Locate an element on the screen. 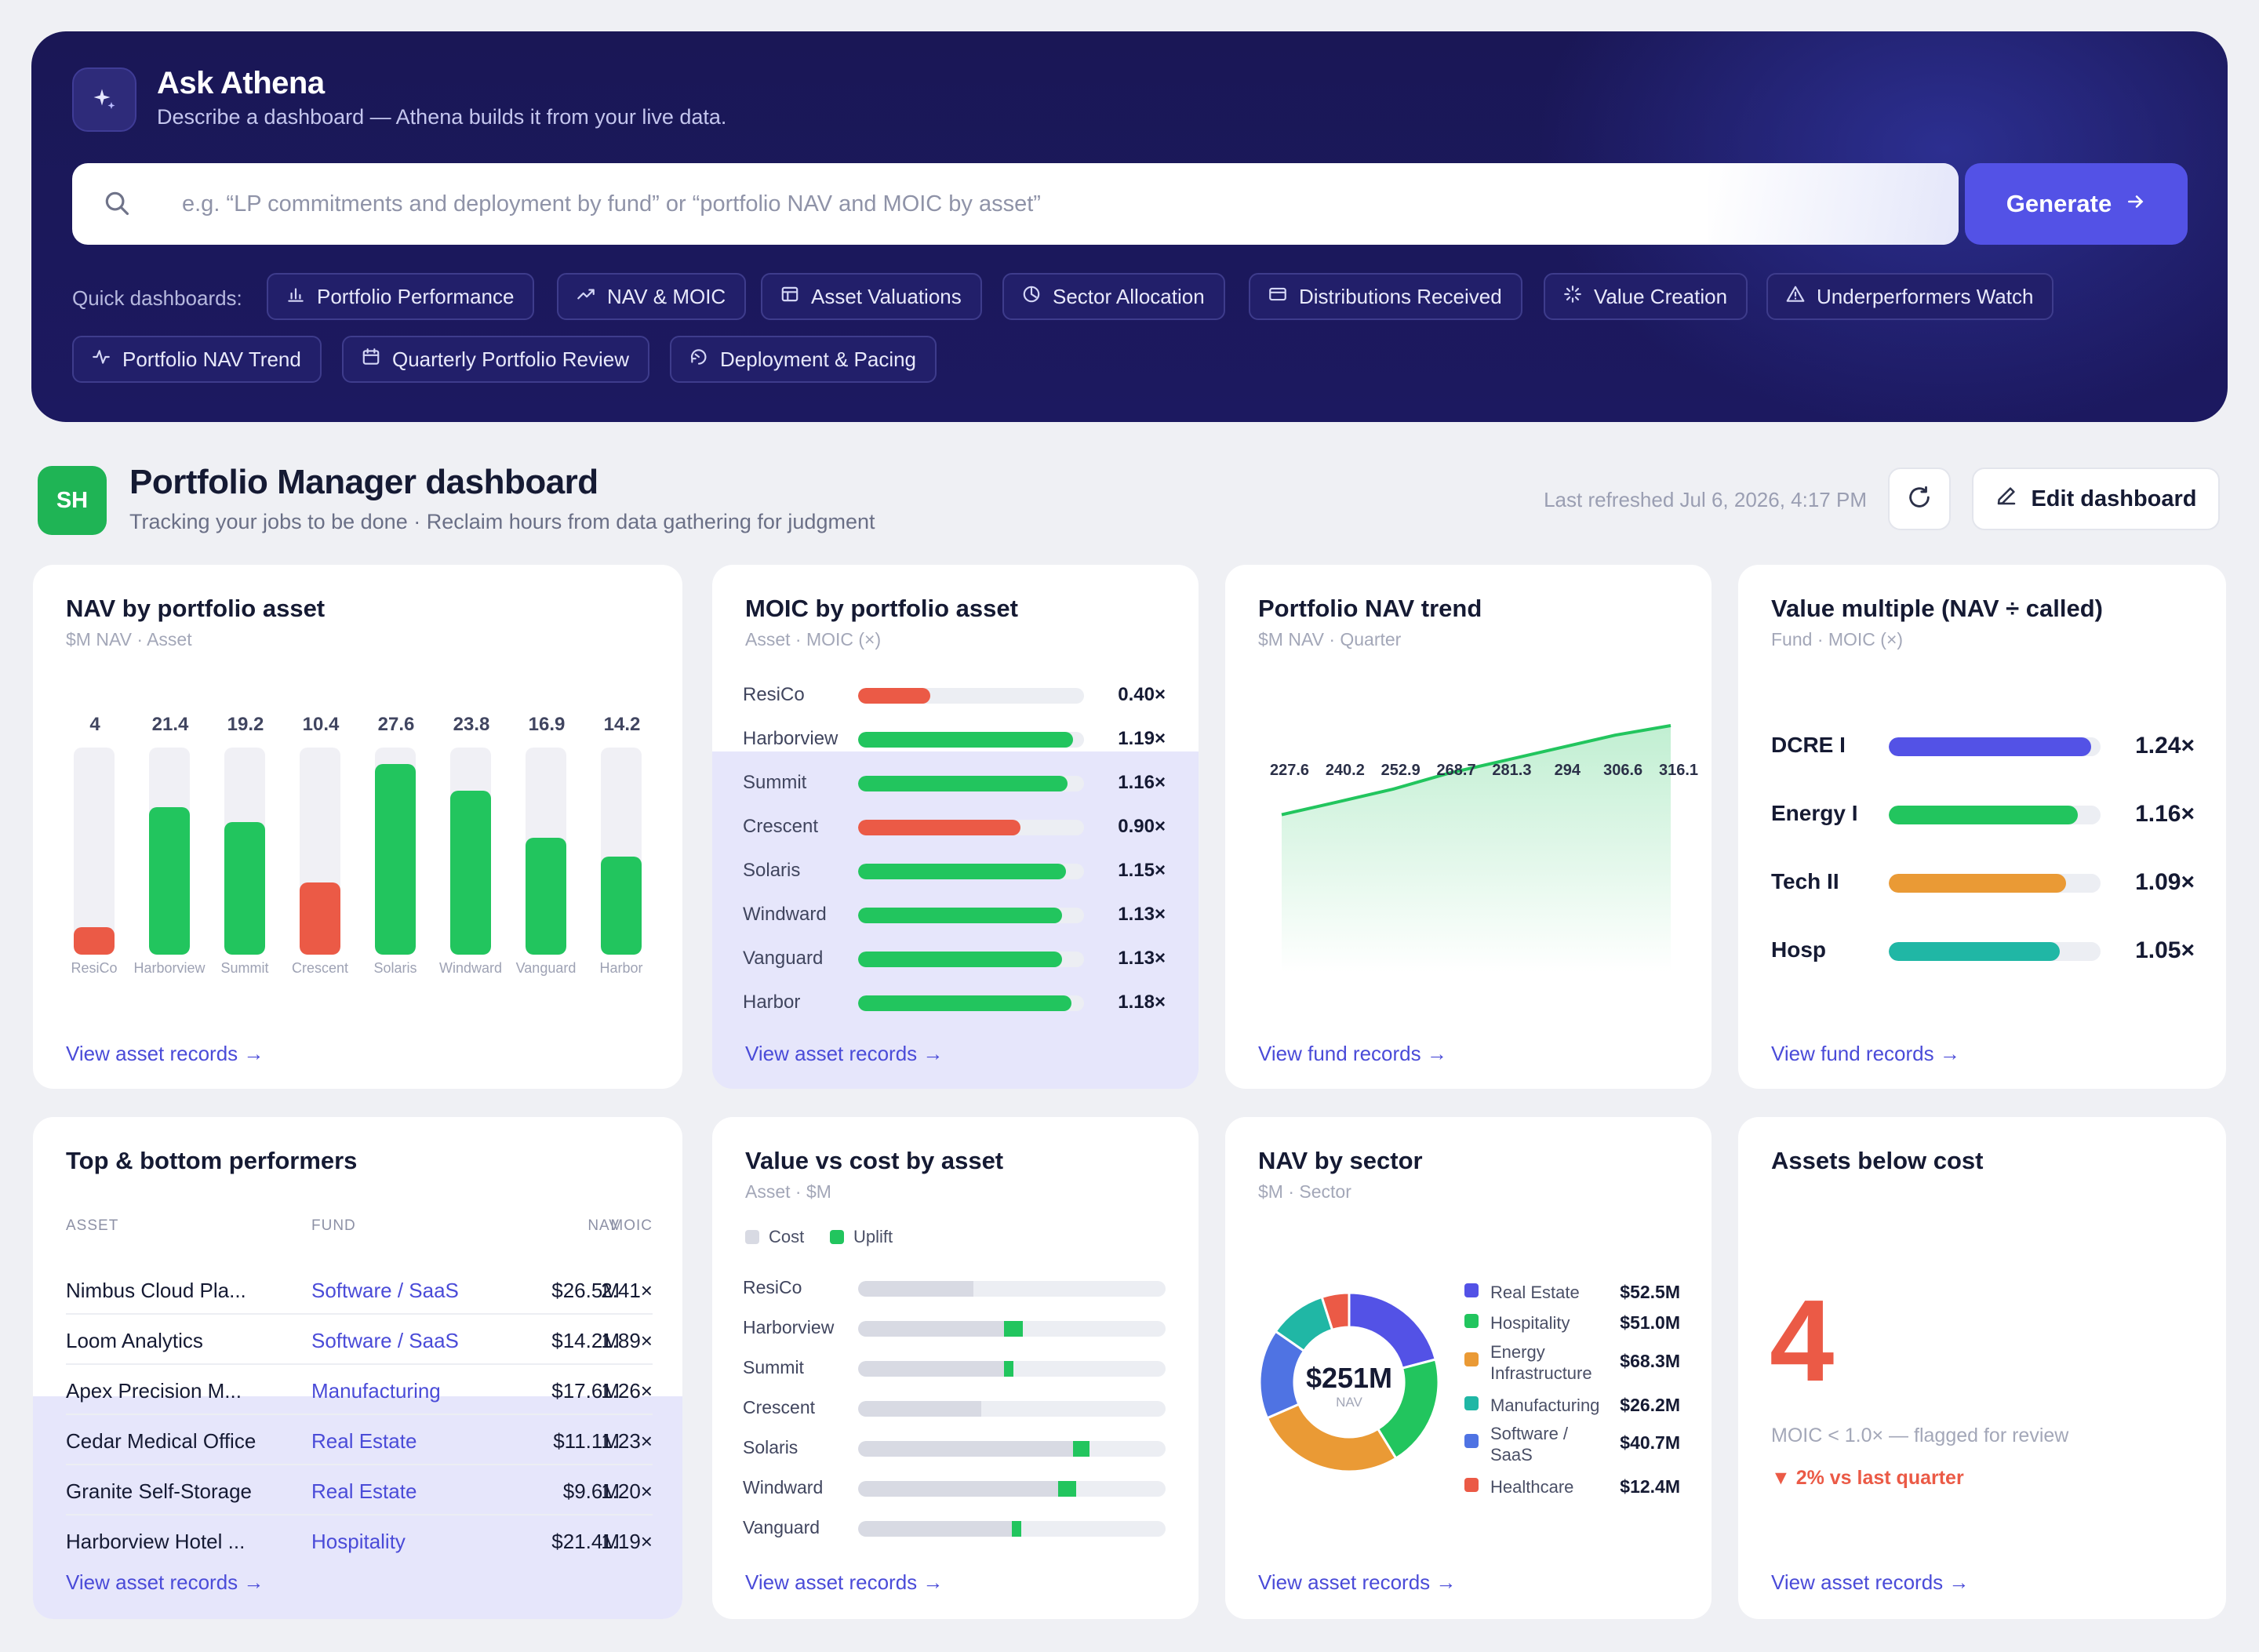  row-label: Crescent is located at coordinates (779, 1407).